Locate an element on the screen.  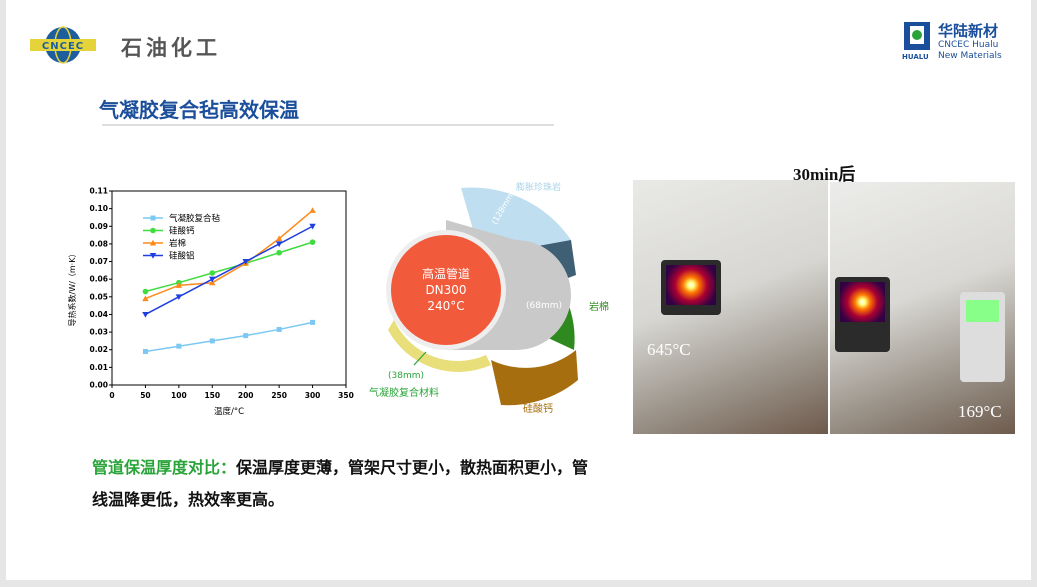
hualu-mark-icon is located at coordinates (917, 36).